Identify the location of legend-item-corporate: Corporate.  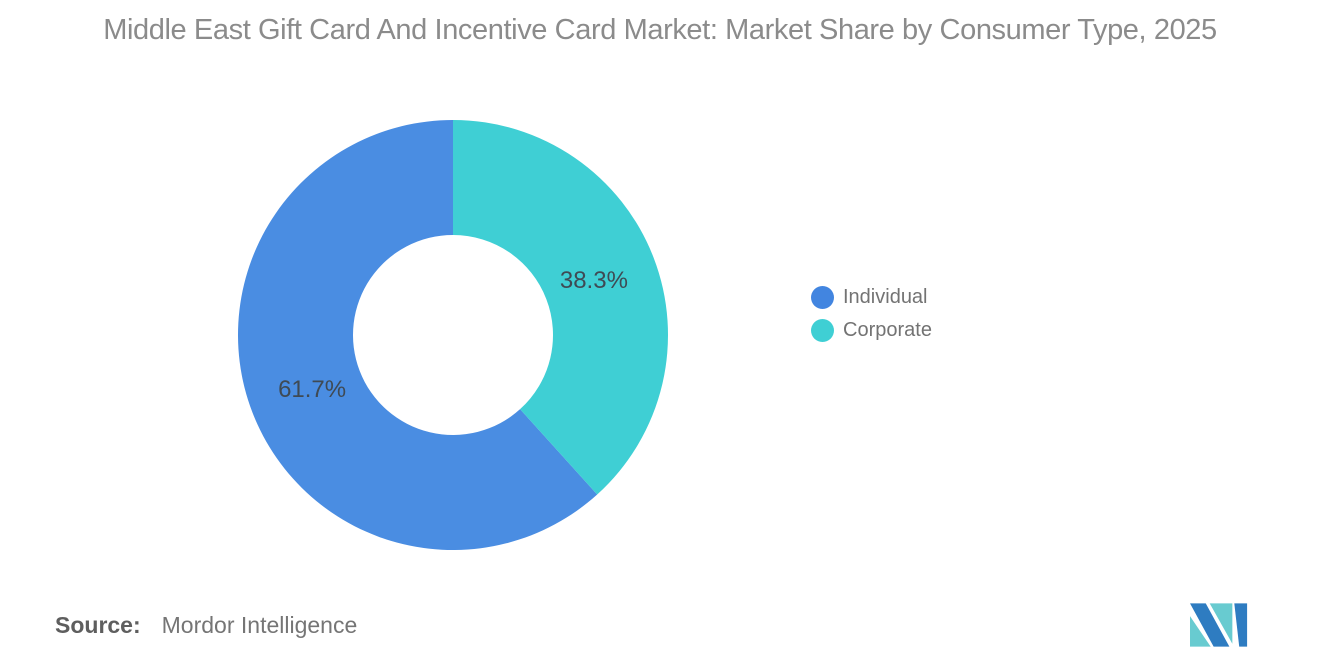
(871, 330).